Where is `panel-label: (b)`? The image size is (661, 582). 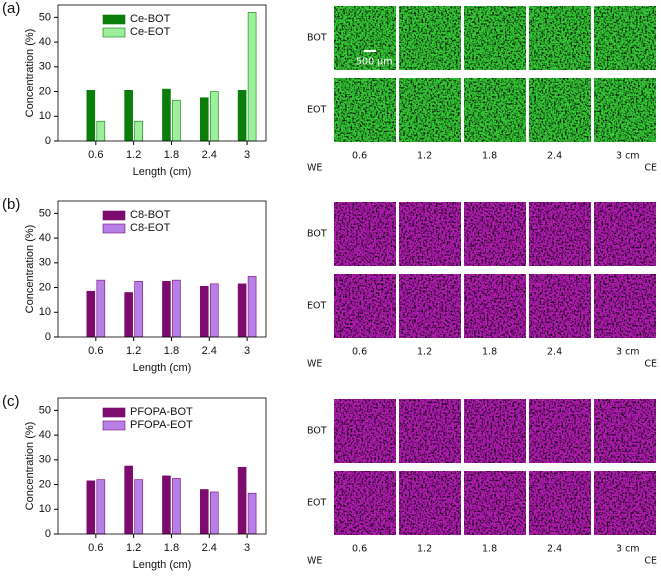
panel-label: (b) is located at coordinates (11, 204).